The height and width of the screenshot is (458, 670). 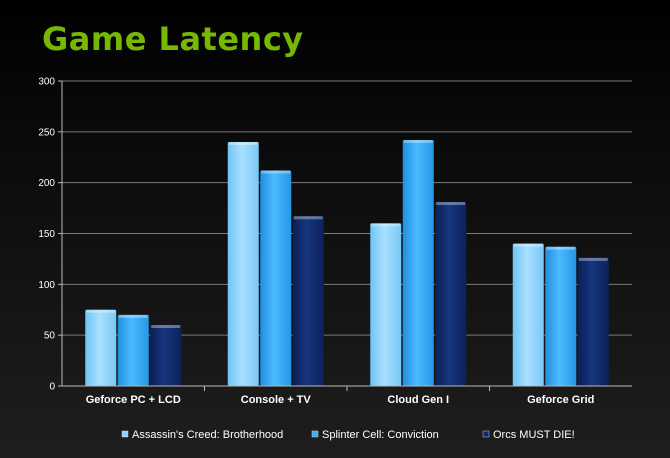 I want to click on x-category-label: Geforce Grid, so click(x=560, y=400).